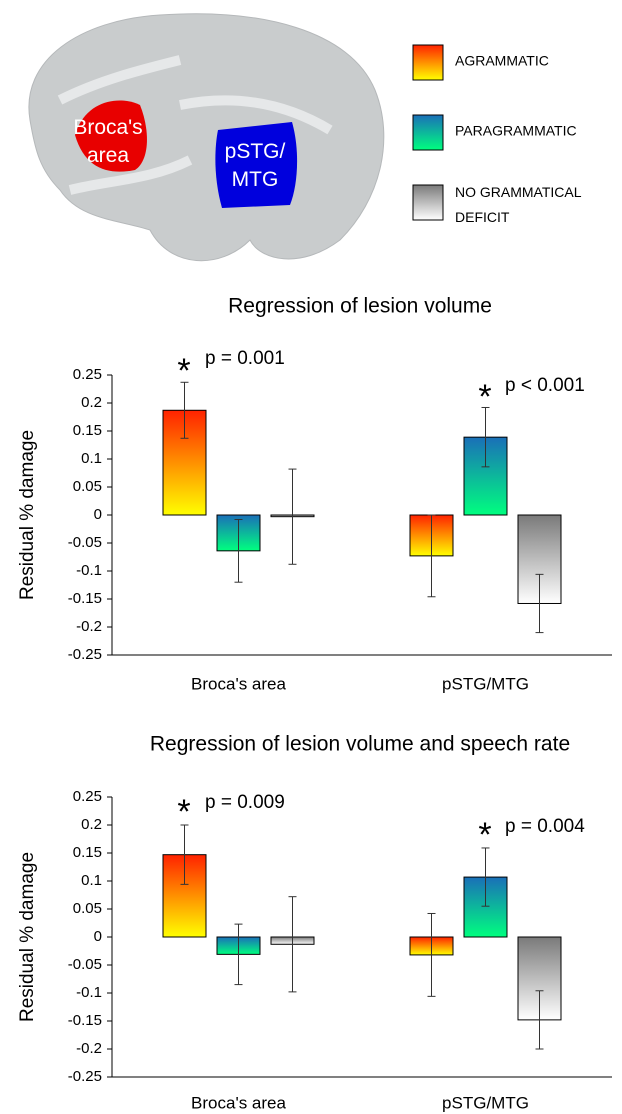 Image resolution: width=622 pixels, height=1114 pixels. I want to click on annotation-text: p = 0.004, so click(545, 826).